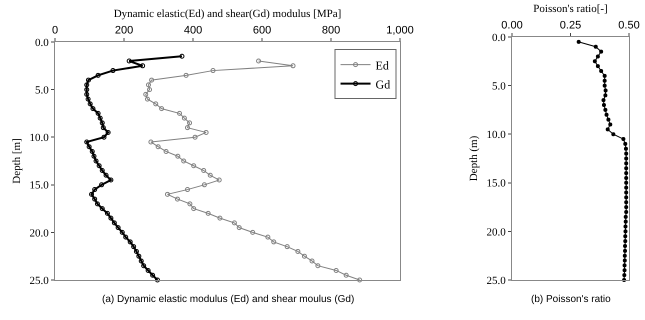  I want to click on y-axis-title: Depth [m], so click(17, 161).